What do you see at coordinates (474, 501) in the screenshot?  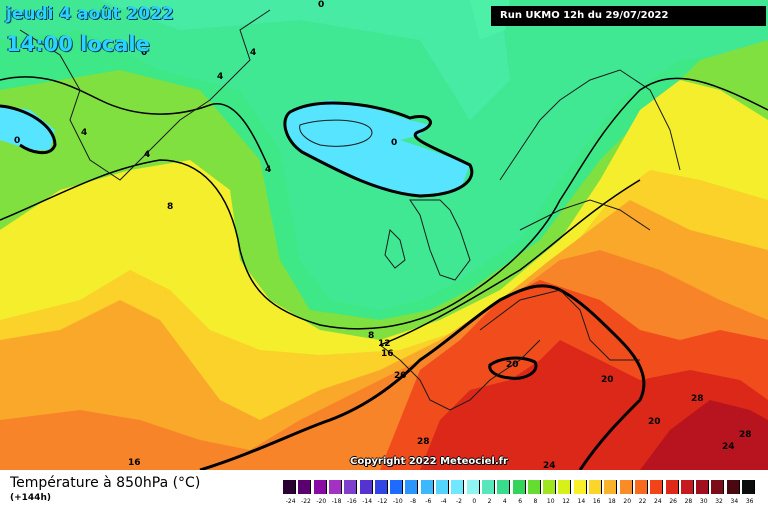 I see `legend-tick-label: 0` at bounding box center [474, 501].